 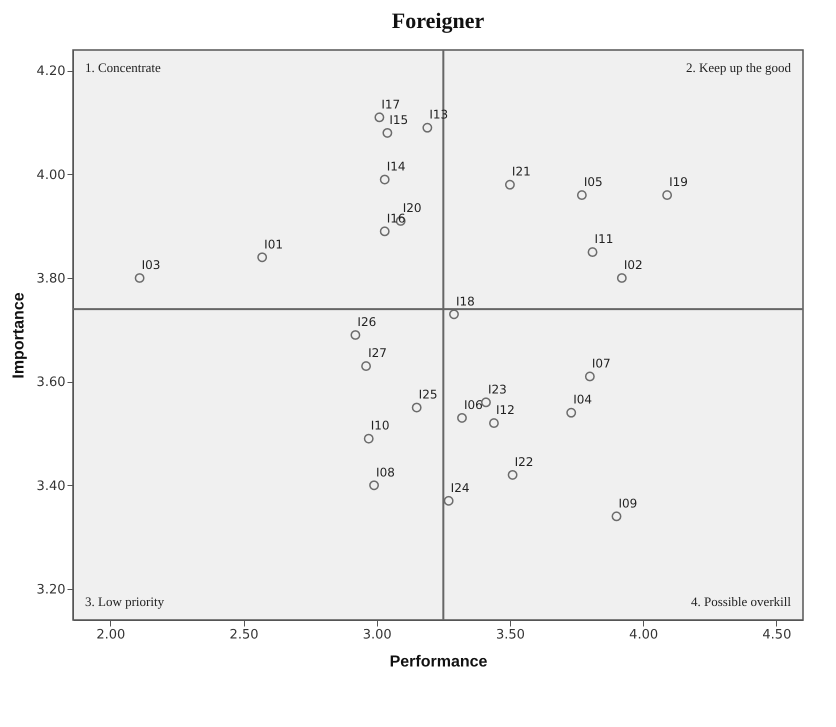 I want to click on annotation: I22, so click(x=524, y=461).